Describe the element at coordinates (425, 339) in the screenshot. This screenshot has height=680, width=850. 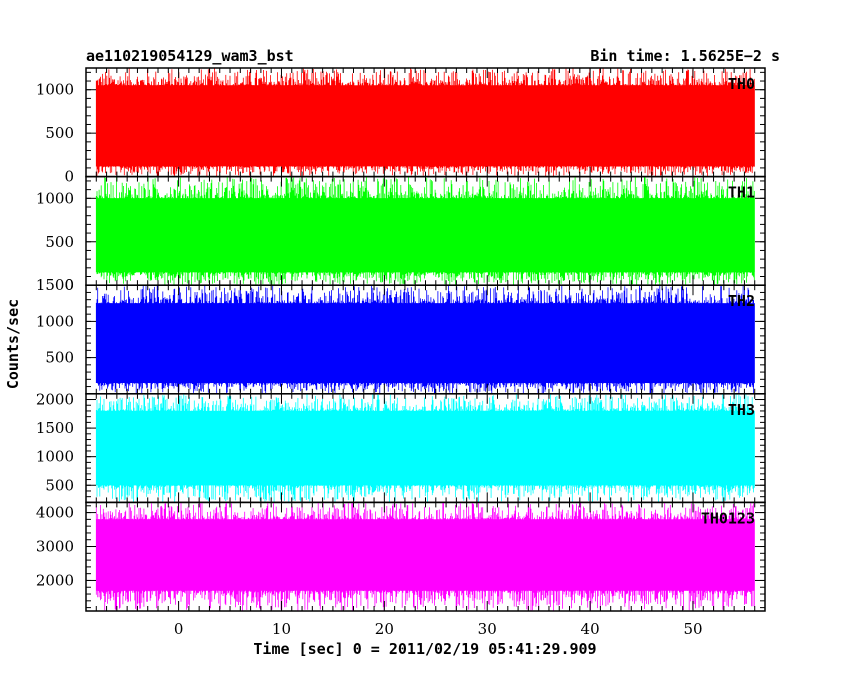
I see `series-trace-th2` at that location.